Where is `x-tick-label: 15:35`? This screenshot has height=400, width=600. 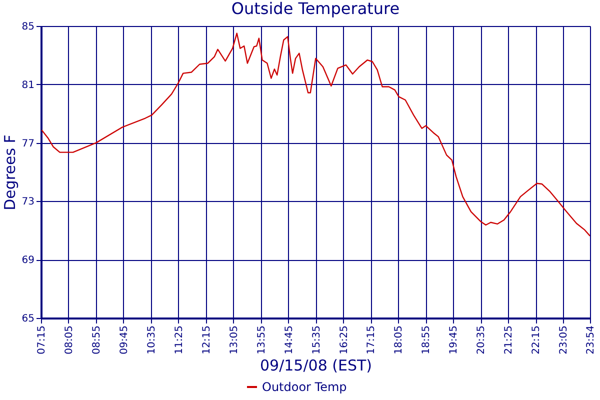
x-tick-label: 15:35 is located at coordinates (316, 340).